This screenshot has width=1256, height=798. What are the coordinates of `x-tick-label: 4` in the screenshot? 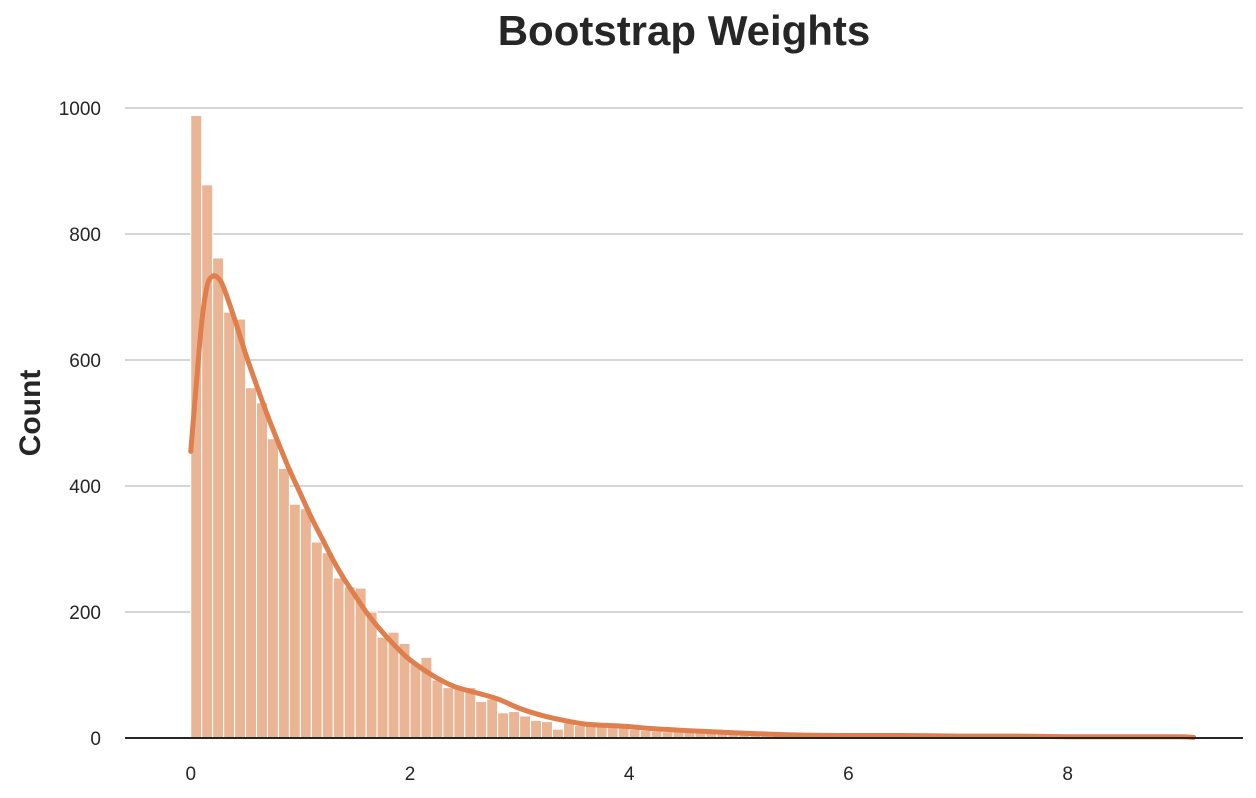 It's located at (629, 774).